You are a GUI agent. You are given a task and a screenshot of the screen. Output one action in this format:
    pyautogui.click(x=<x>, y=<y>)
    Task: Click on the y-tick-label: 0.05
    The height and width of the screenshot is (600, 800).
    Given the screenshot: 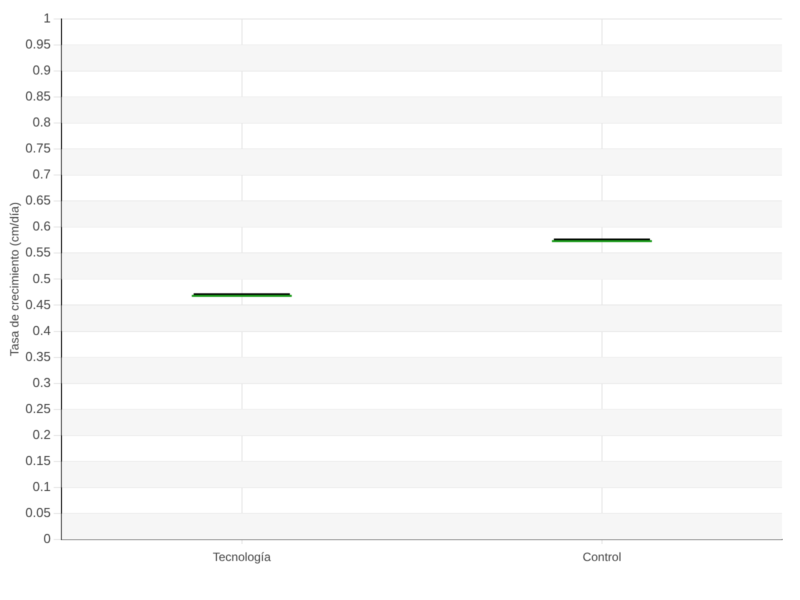 What is the action you would take?
    pyautogui.click(x=38, y=512)
    